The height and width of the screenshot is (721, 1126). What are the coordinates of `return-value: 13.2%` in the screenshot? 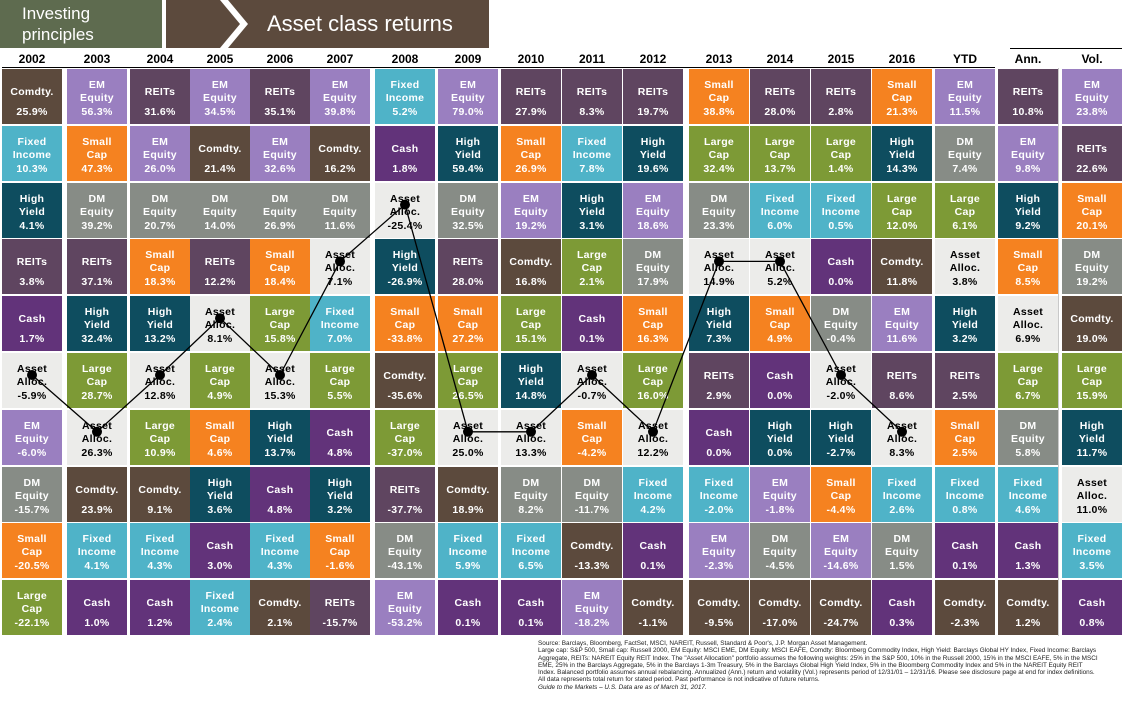 It's located at (160, 339).